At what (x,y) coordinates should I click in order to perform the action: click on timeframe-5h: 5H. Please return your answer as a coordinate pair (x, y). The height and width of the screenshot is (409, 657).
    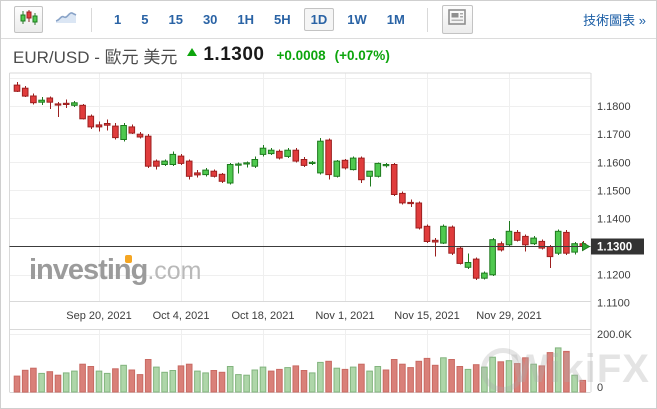
    Looking at the image, I should click on (282, 19).